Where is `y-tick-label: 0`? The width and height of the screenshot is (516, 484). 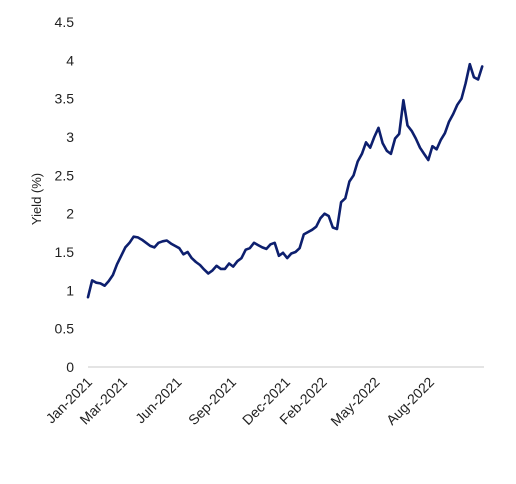
y-tick-label: 0 is located at coordinates (70, 367).